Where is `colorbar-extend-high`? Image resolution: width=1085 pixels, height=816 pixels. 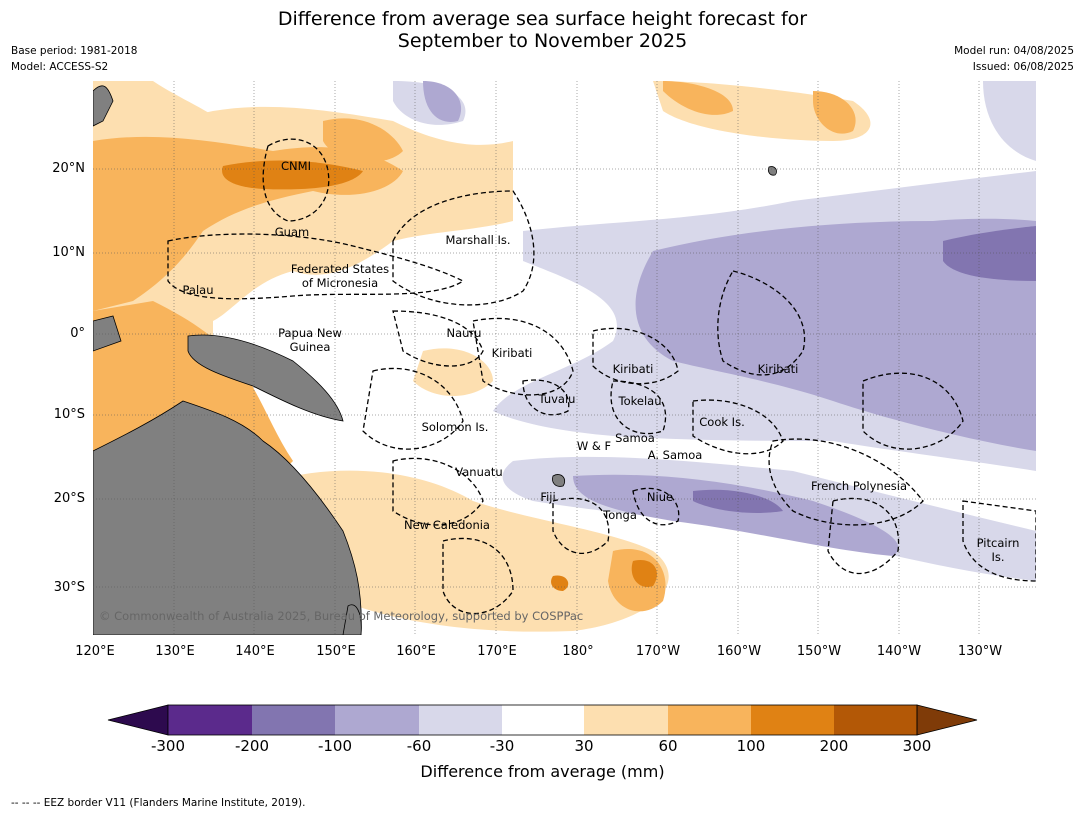
colorbar-extend-high is located at coordinates (947, 720).